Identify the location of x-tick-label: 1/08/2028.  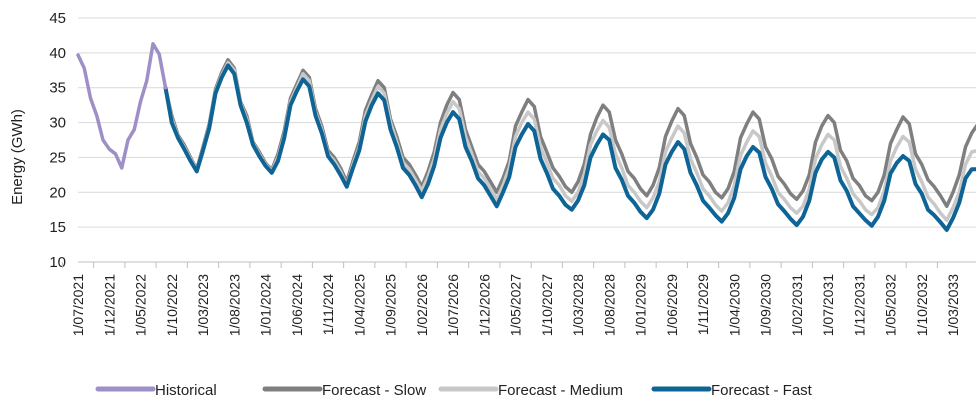
(609, 305).